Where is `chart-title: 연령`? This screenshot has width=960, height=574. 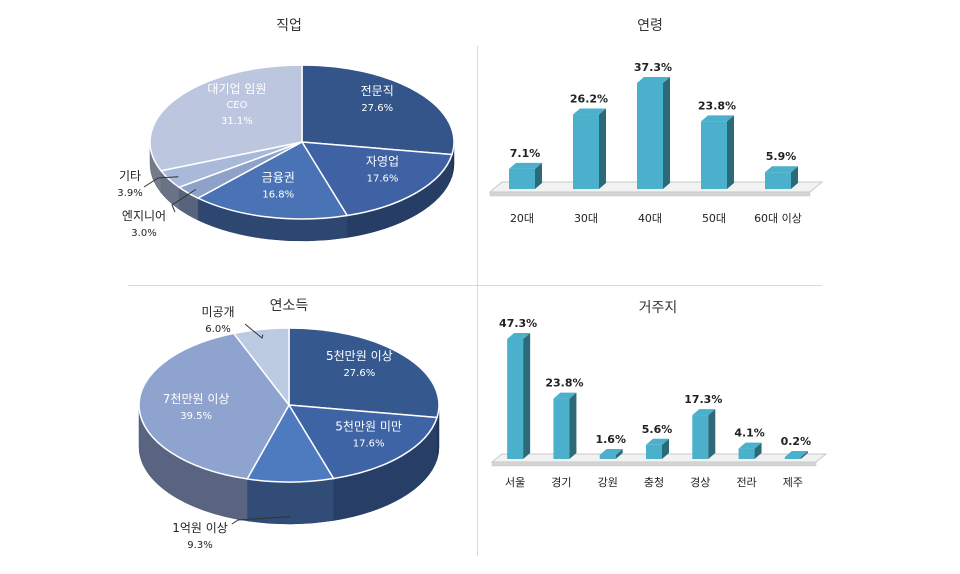 chart-title: 연령 is located at coordinates (650, 26).